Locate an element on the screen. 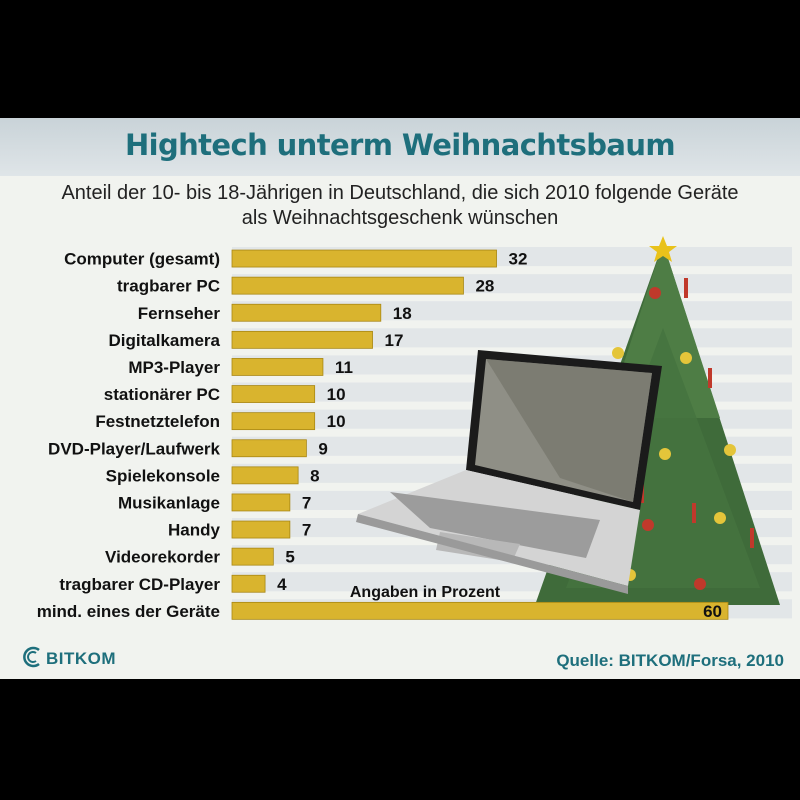  unit-note: Angaben in Prozent is located at coordinates (425, 592).